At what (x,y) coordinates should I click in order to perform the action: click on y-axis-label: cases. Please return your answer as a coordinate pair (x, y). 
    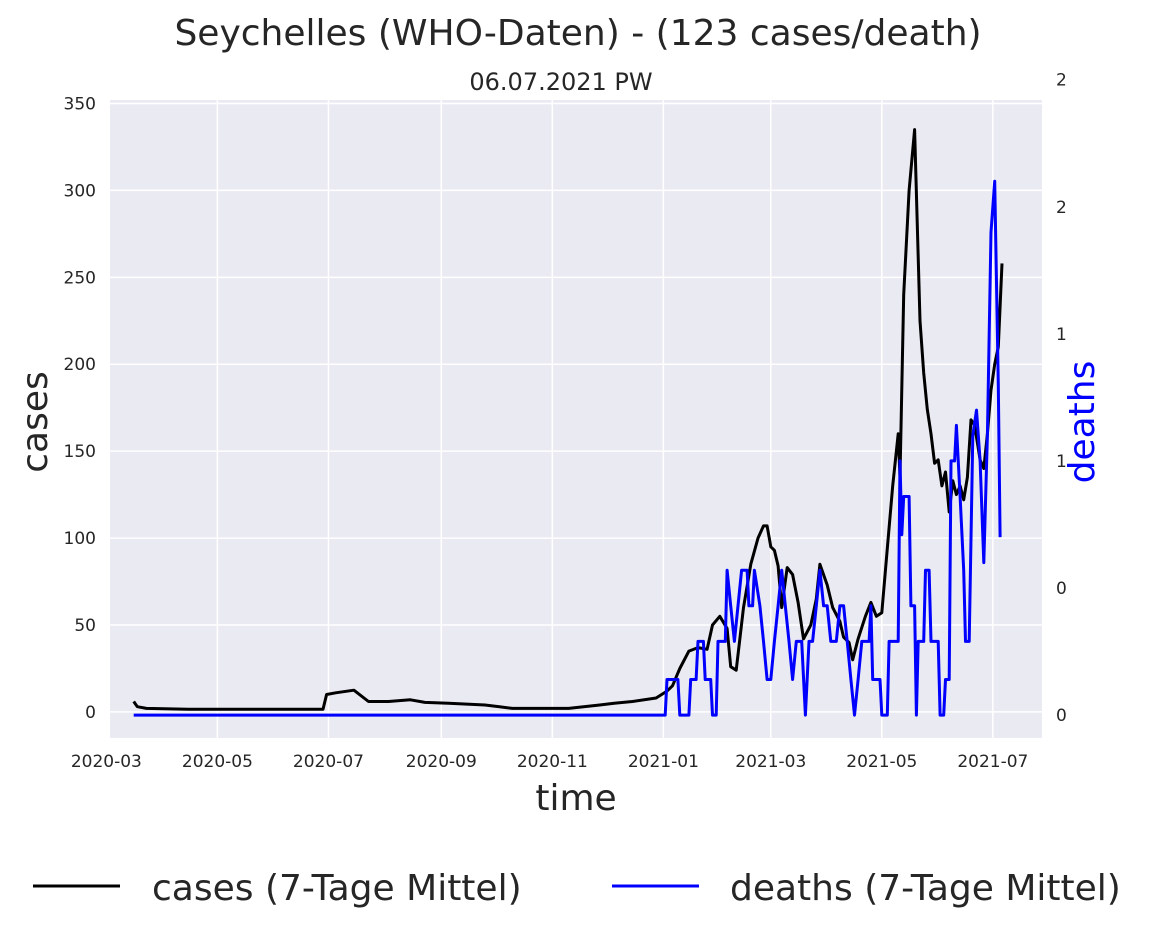
    Looking at the image, I should click on (35, 422).